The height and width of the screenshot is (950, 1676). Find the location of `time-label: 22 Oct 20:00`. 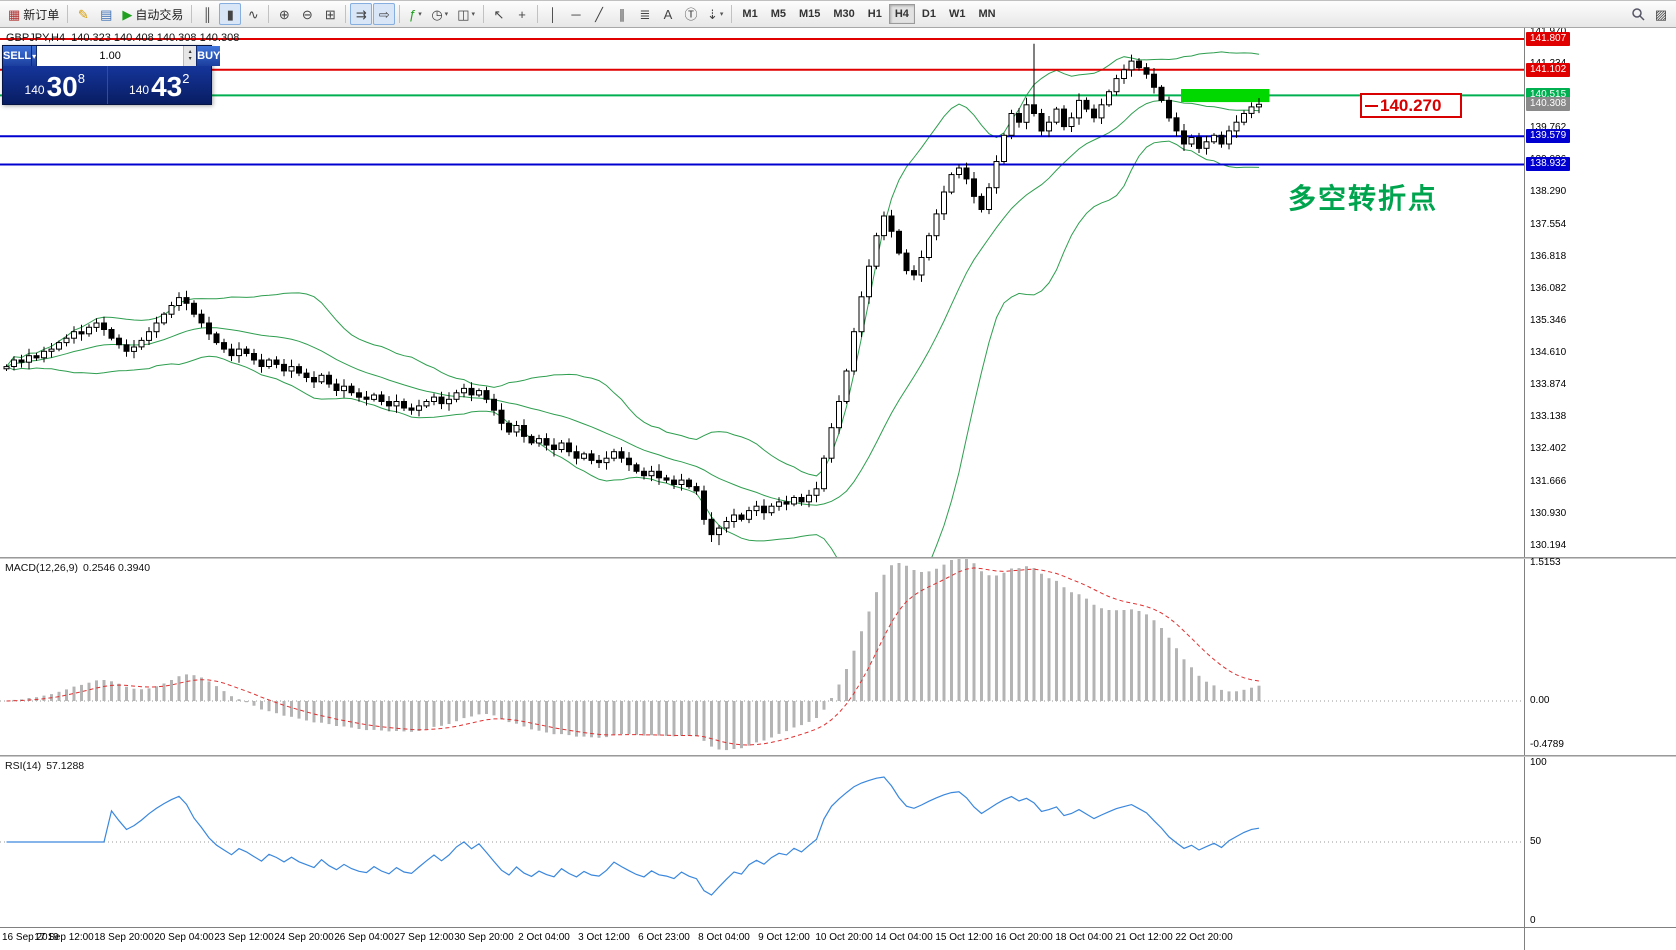

time-label: 22 Oct 20:00 is located at coordinates (1204, 937).